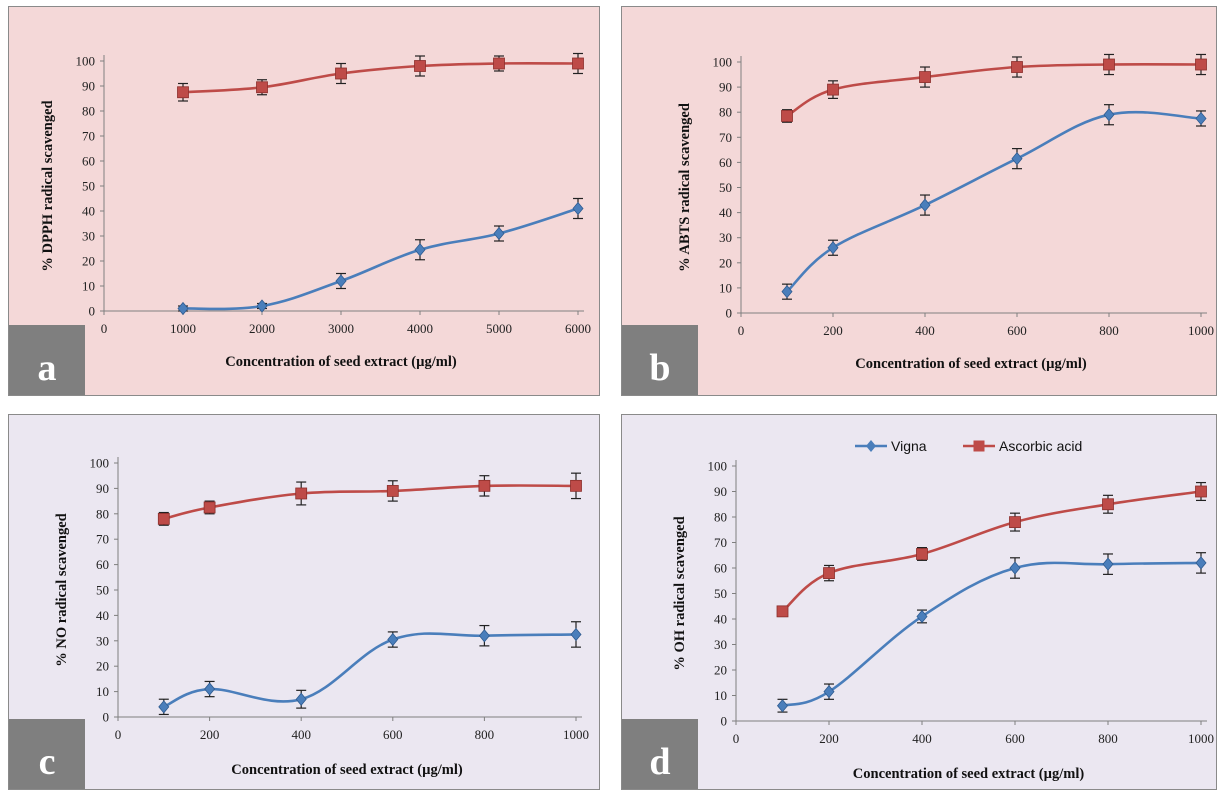 Image resolution: width=1227 pixels, height=796 pixels. What do you see at coordinates (47, 368) in the screenshot?
I see `panel-letter: a` at bounding box center [47, 368].